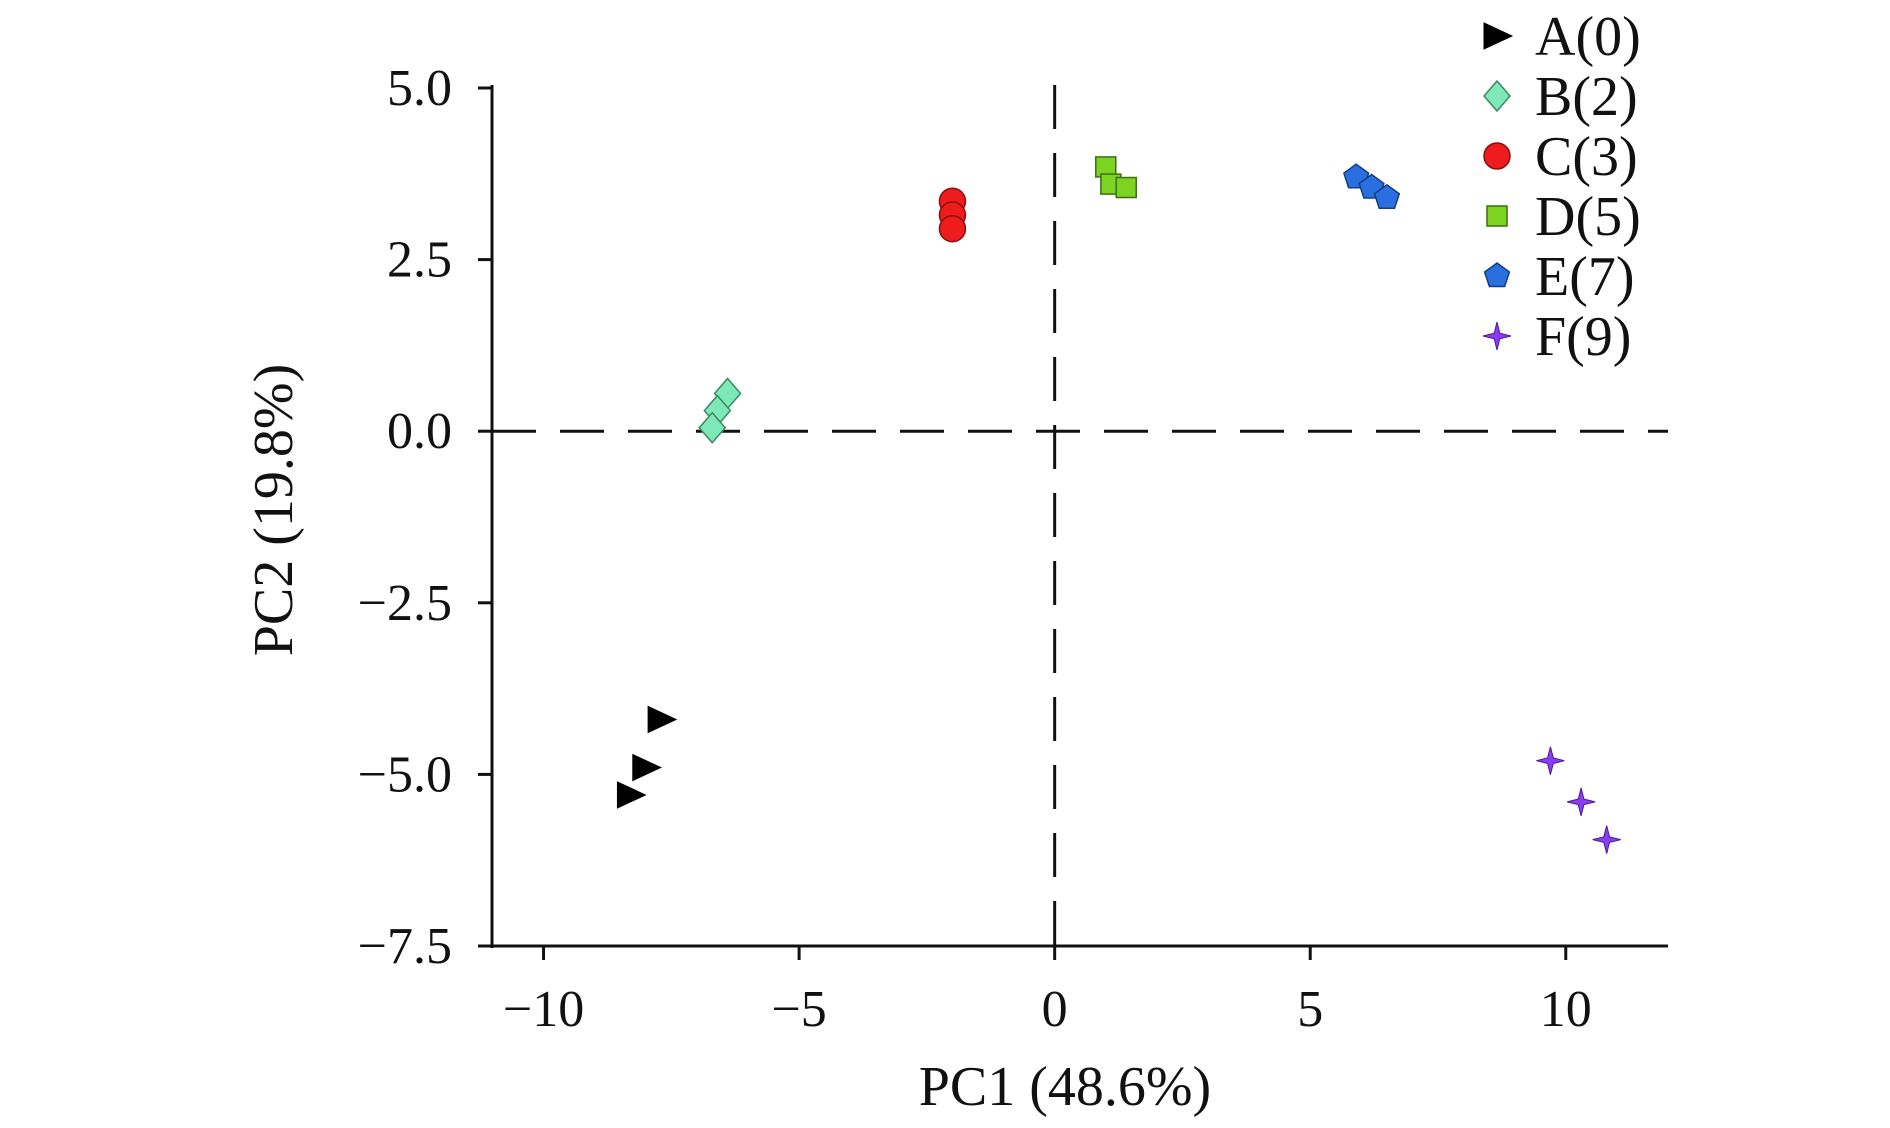 This screenshot has width=1890, height=1128. What do you see at coordinates (419, 260) in the screenshot?
I see `y-tick-label: 2.5` at bounding box center [419, 260].